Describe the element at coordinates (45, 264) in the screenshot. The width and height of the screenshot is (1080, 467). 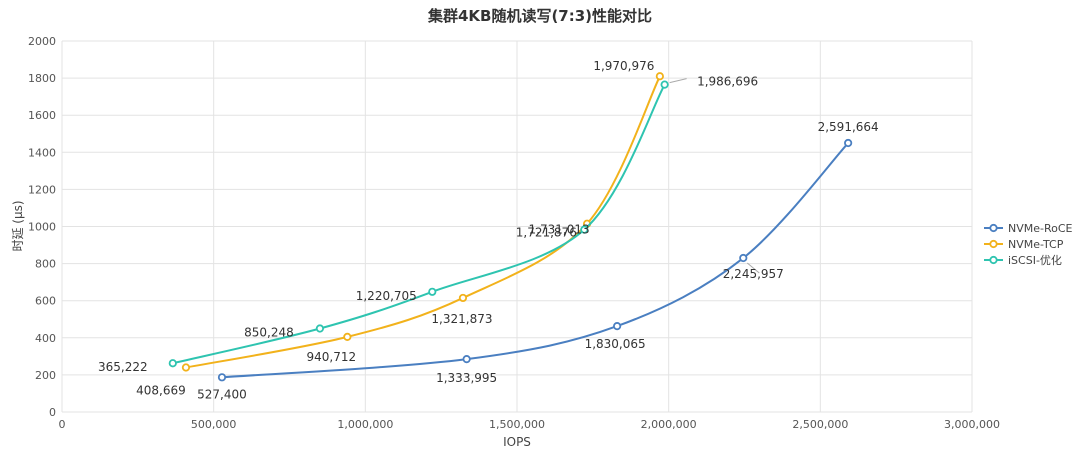
I see `y-tick-label: 800` at that location.